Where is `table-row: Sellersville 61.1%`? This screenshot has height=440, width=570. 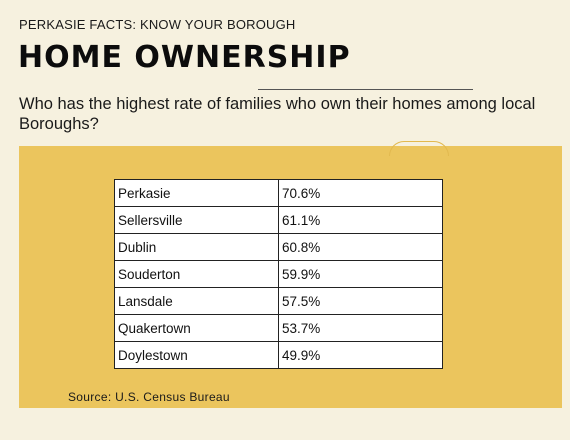
table-row: Sellersville 61.1% is located at coordinates (278, 220).